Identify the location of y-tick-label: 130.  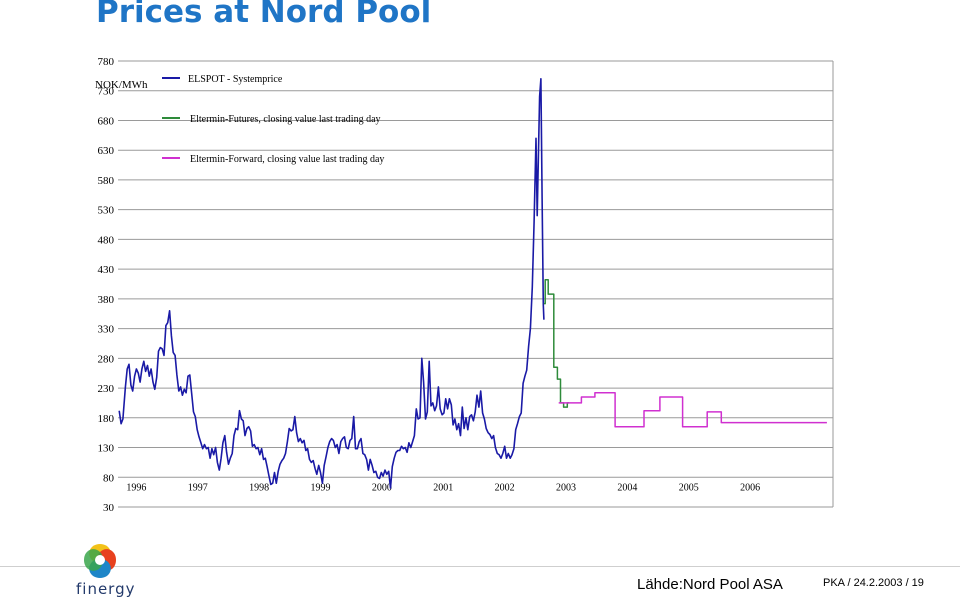
(106, 449).